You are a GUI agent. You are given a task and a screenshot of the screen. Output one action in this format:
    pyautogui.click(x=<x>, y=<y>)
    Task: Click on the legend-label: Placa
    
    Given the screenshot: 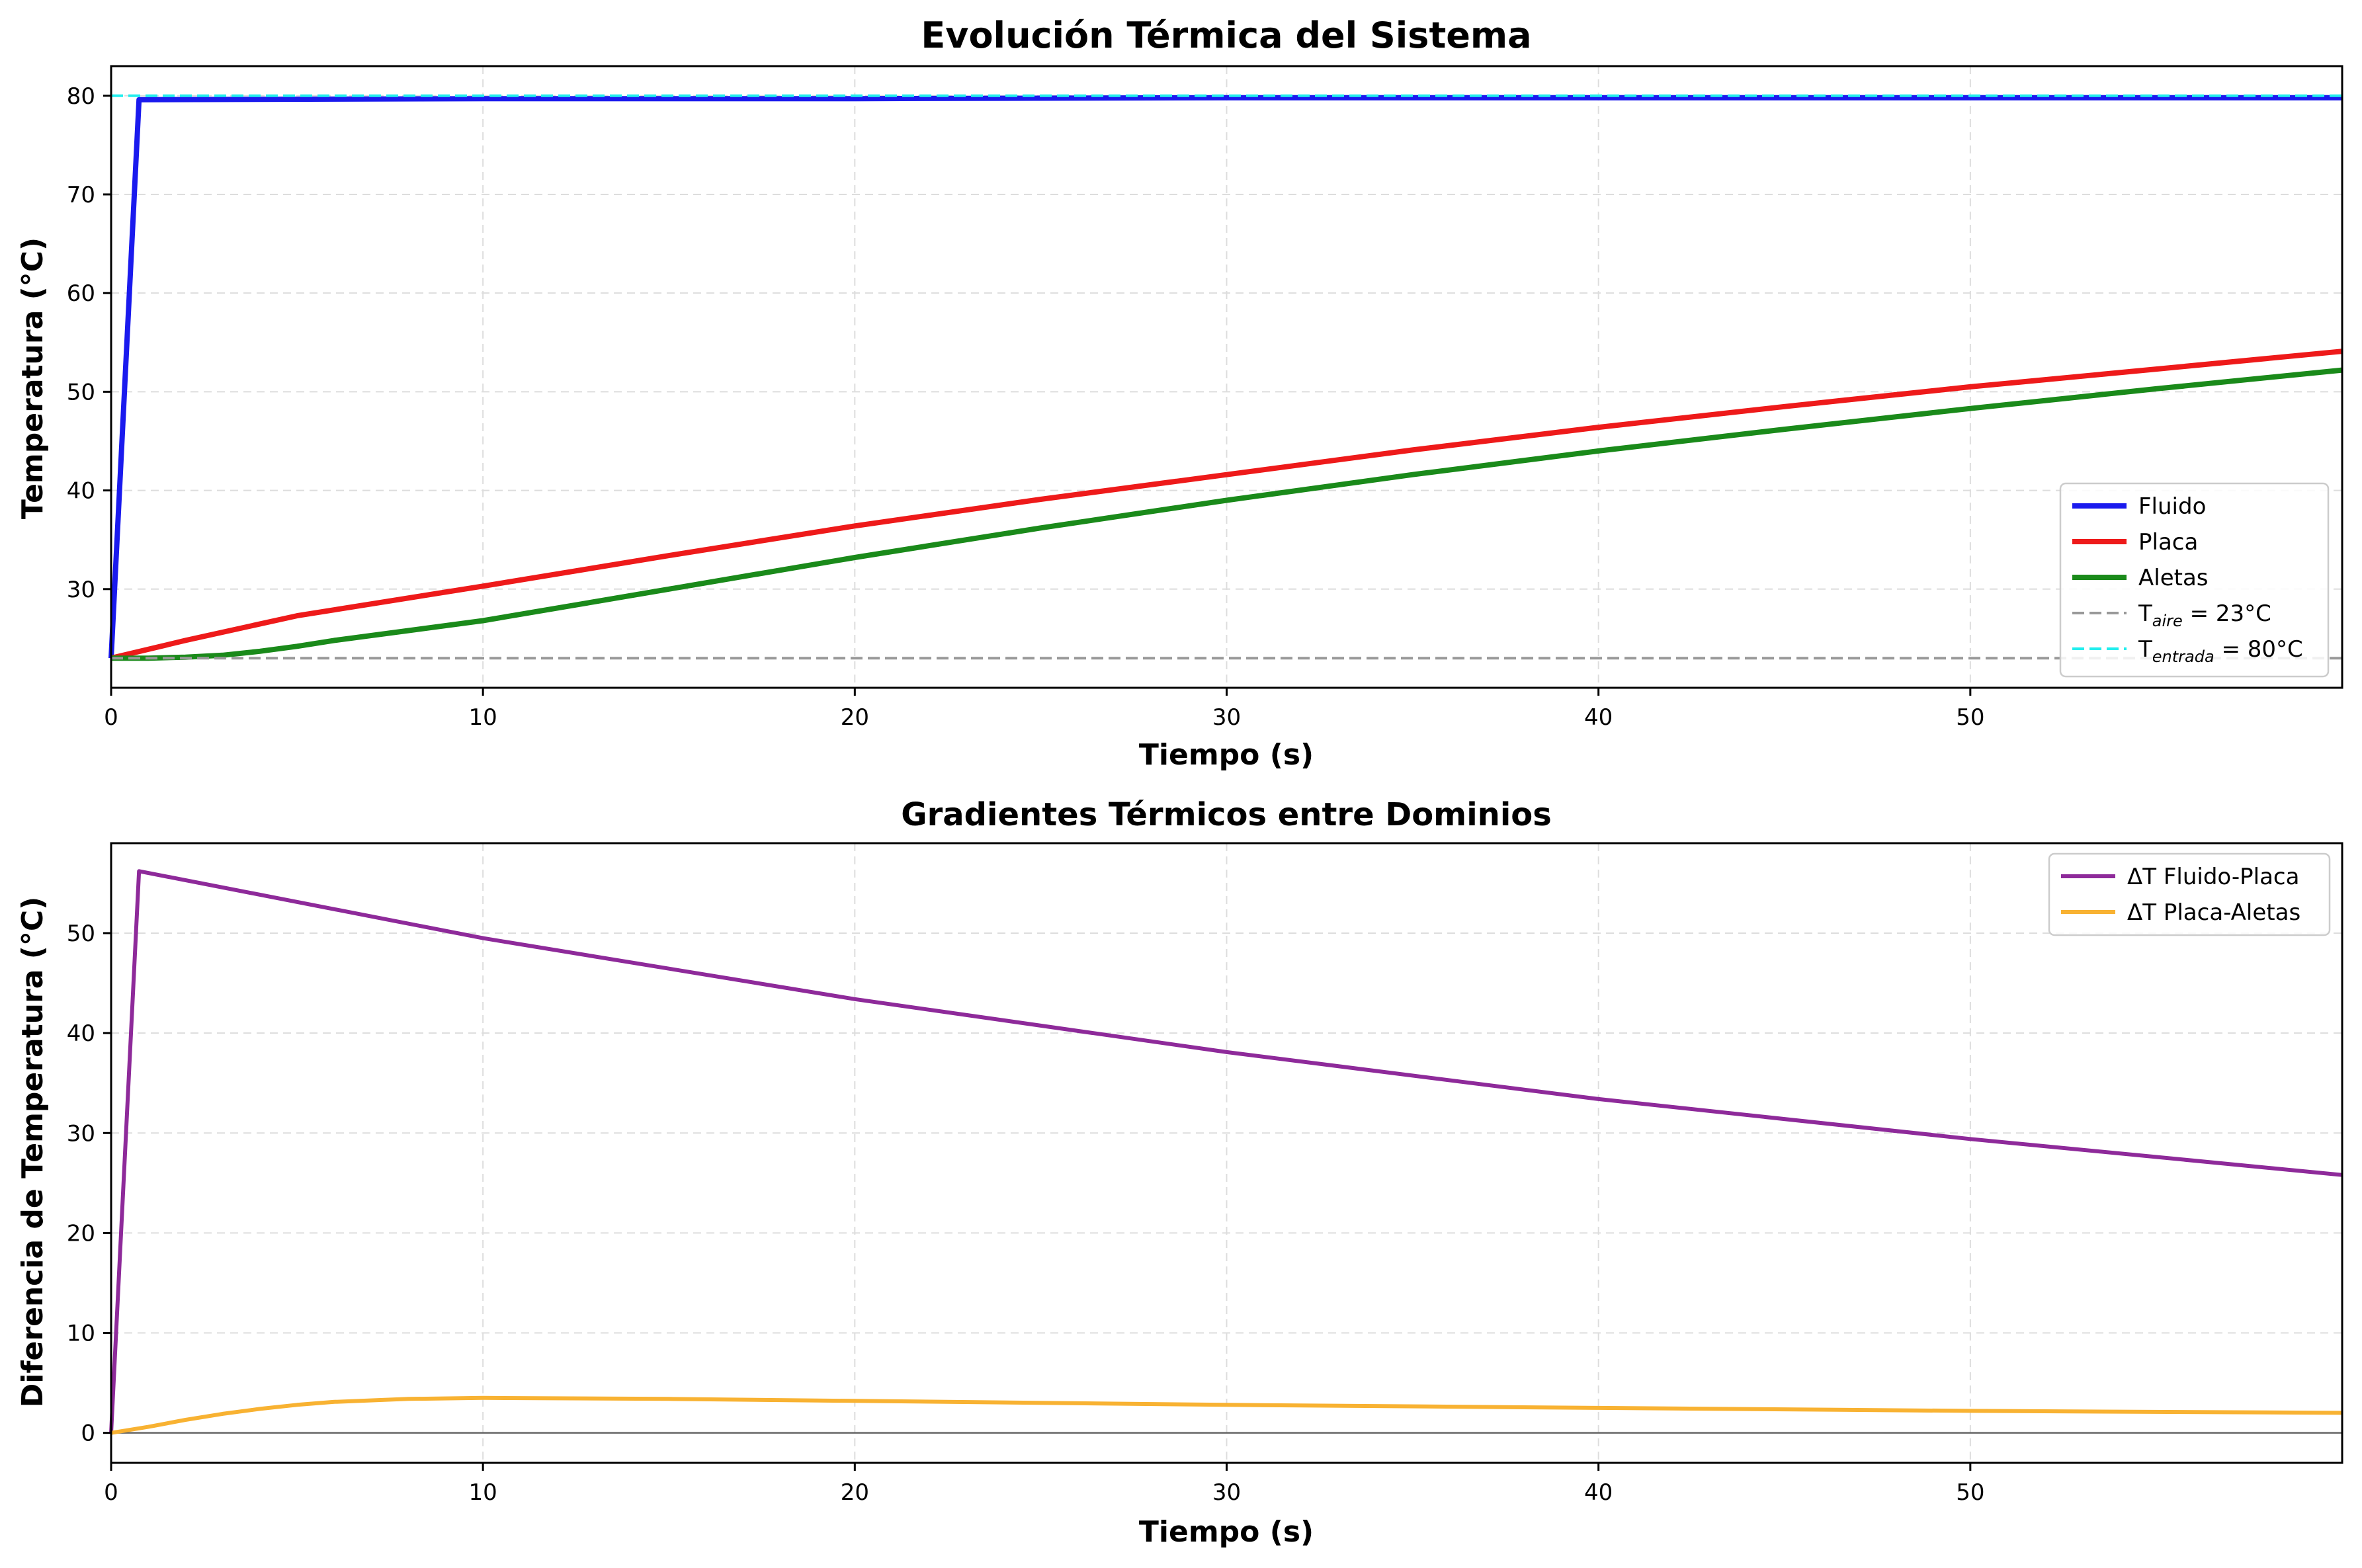 What is the action you would take?
    pyautogui.click(x=2168, y=542)
    